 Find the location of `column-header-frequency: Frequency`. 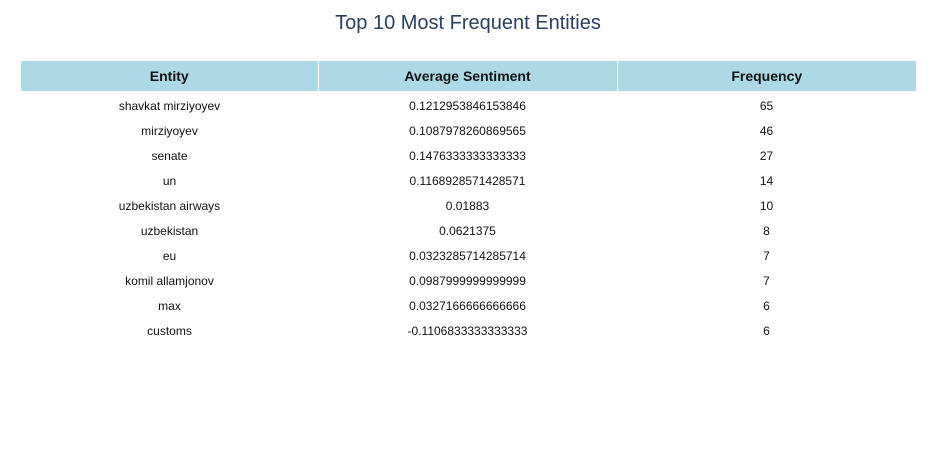

column-header-frequency: Frequency is located at coordinates (766, 76).